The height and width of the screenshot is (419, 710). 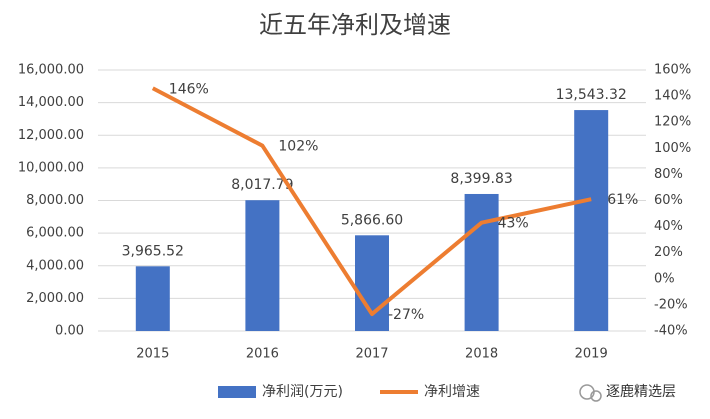 I want to click on line-value-label: 61%, so click(x=622, y=200).